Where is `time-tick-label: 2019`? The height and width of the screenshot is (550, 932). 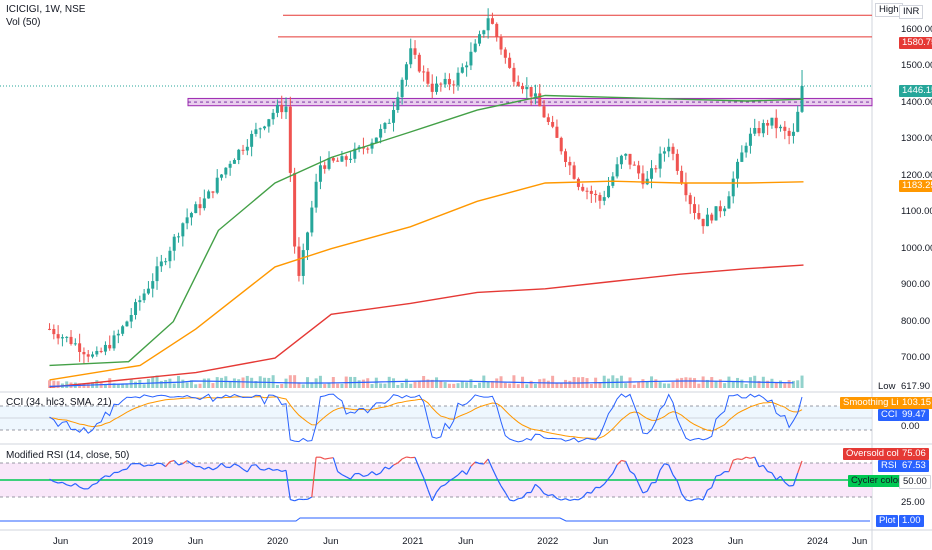
time-tick-label: 2019 is located at coordinates (143, 541).